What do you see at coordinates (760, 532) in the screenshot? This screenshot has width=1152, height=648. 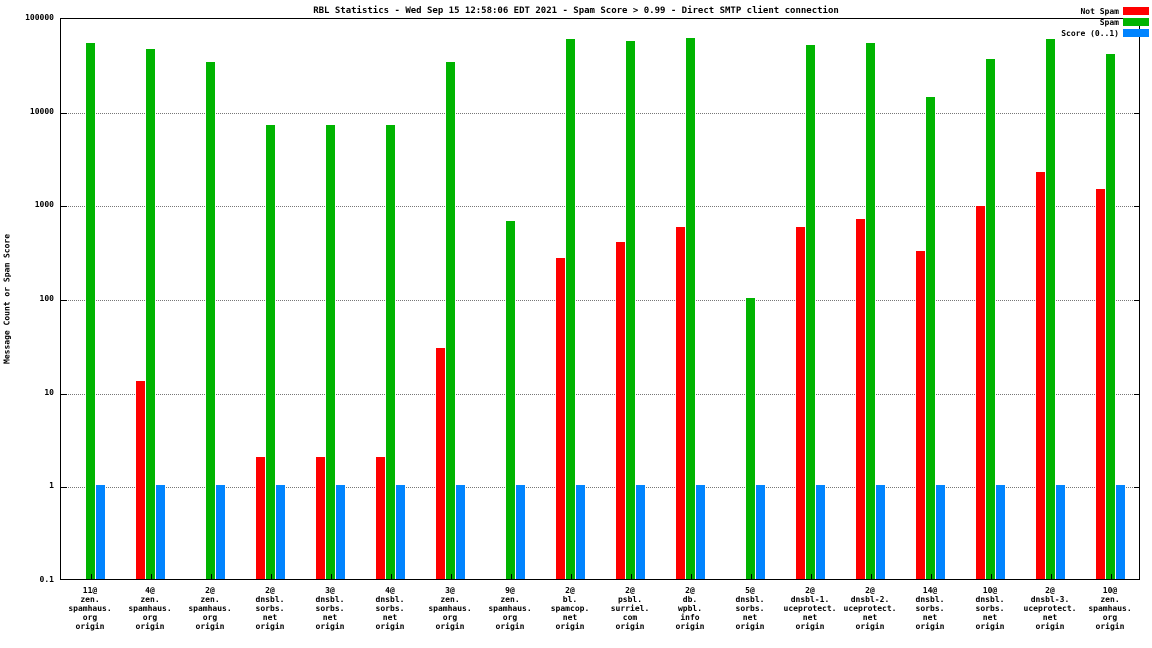 I see `bar-score-0-1--11` at bounding box center [760, 532].